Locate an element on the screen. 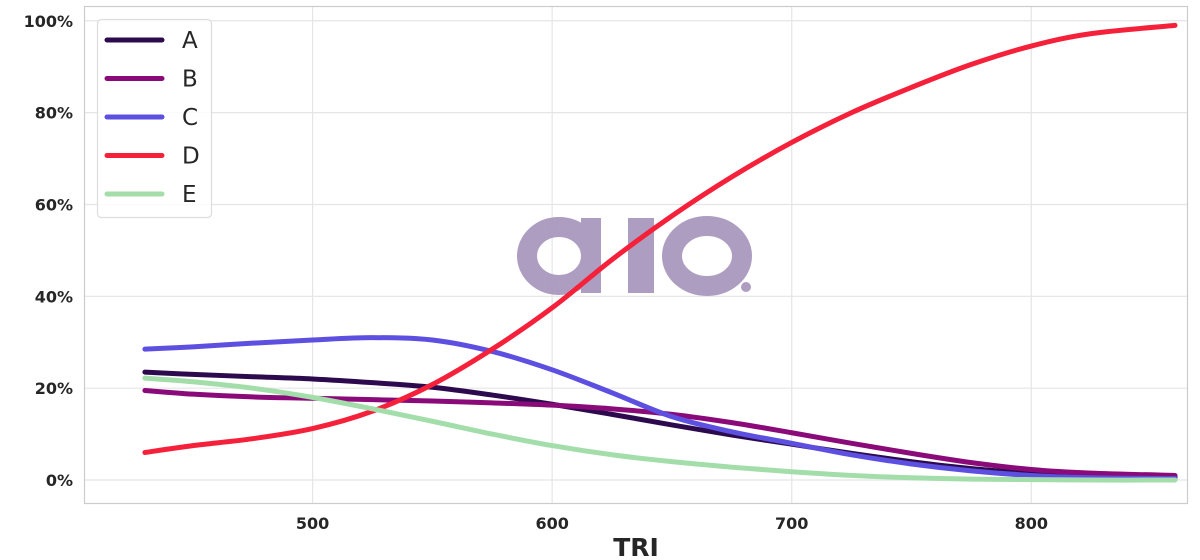 The height and width of the screenshot is (560, 1200). y-axis-ticks: 0% 20% 40% 60% 80% 100% is located at coordinates (48, 251).